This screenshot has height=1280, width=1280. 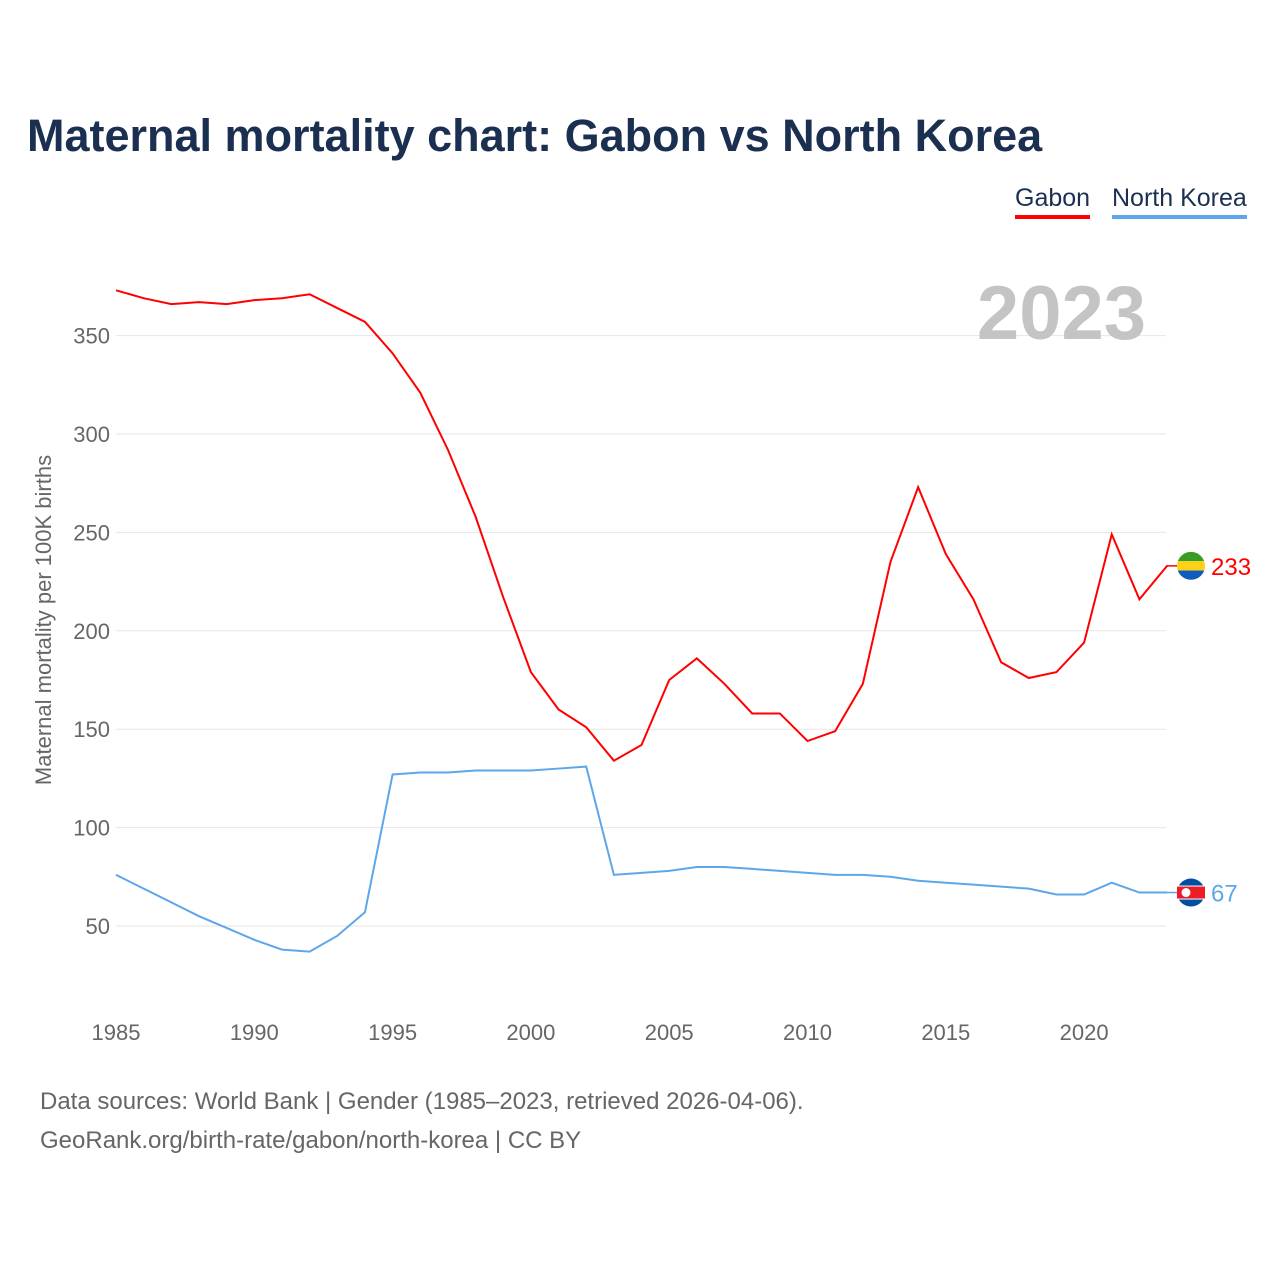 What do you see at coordinates (1053, 201) in the screenshot?
I see `legend-gabon: Gabon` at bounding box center [1053, 201].